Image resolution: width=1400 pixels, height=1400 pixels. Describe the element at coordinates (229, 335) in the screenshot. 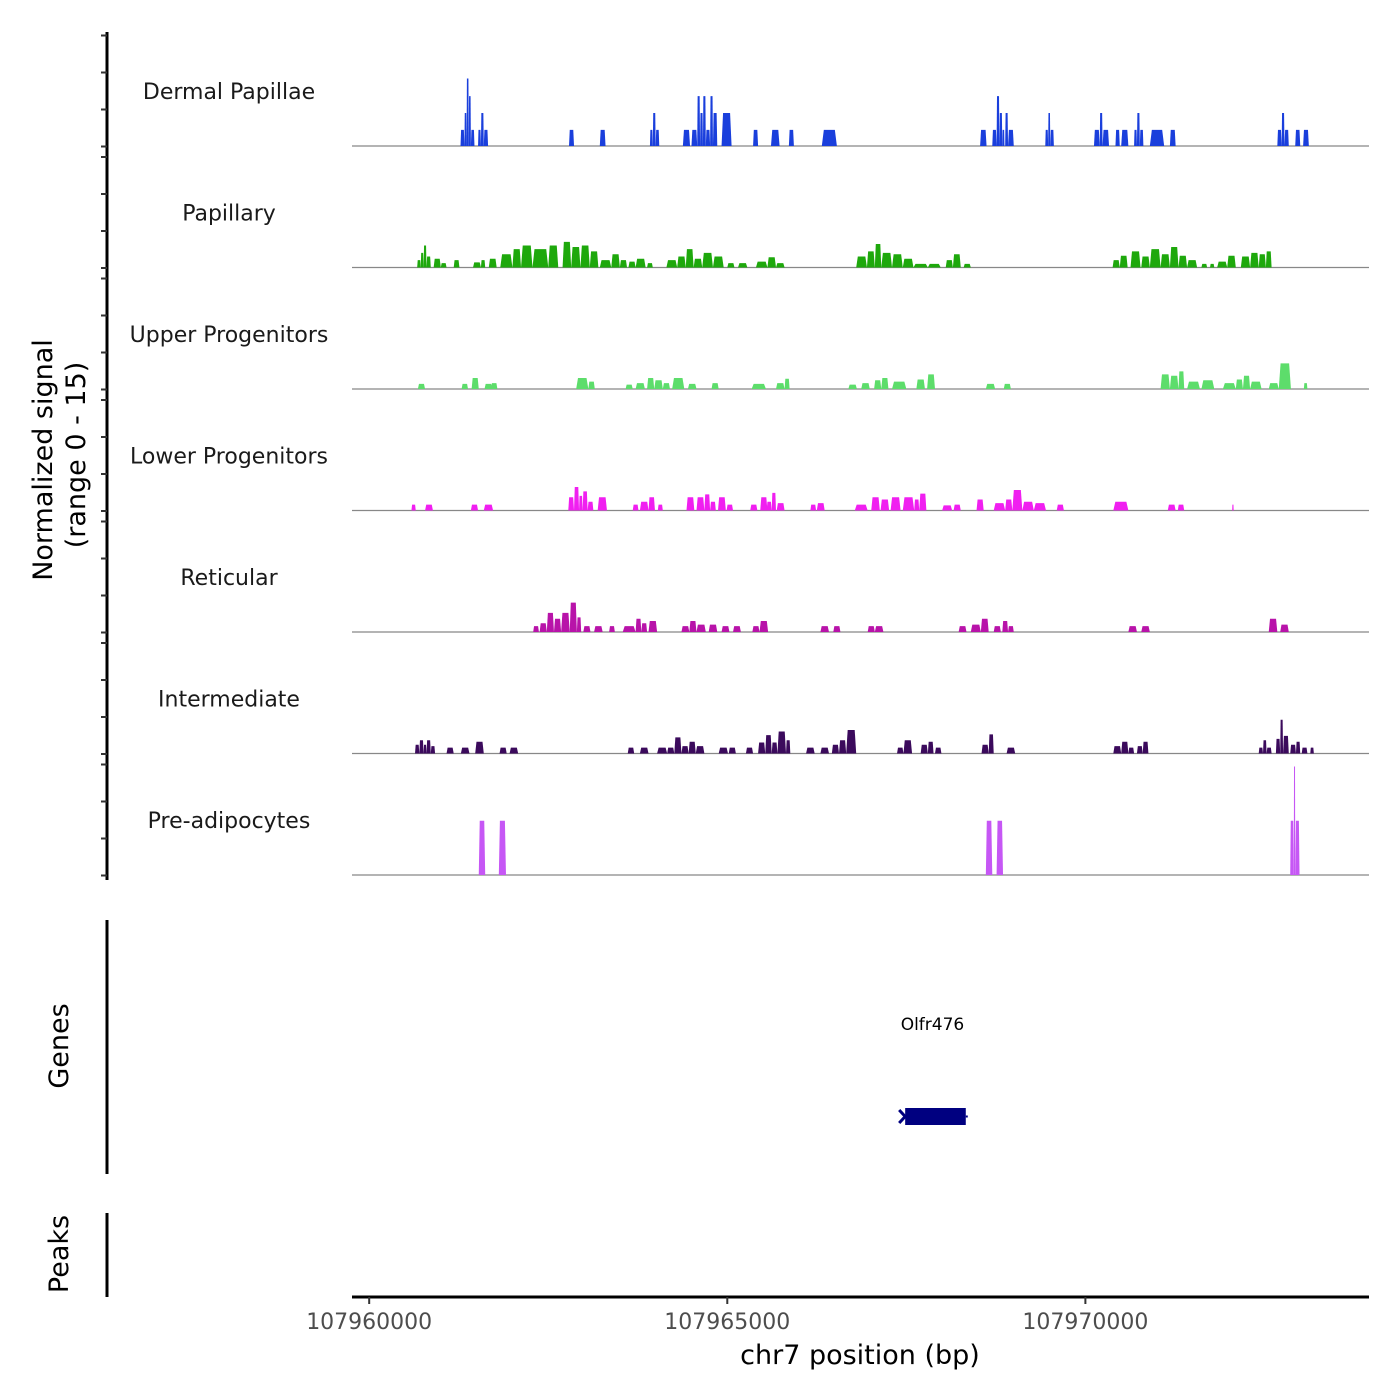

I see `track-label: Upper Progenitors` at that location.